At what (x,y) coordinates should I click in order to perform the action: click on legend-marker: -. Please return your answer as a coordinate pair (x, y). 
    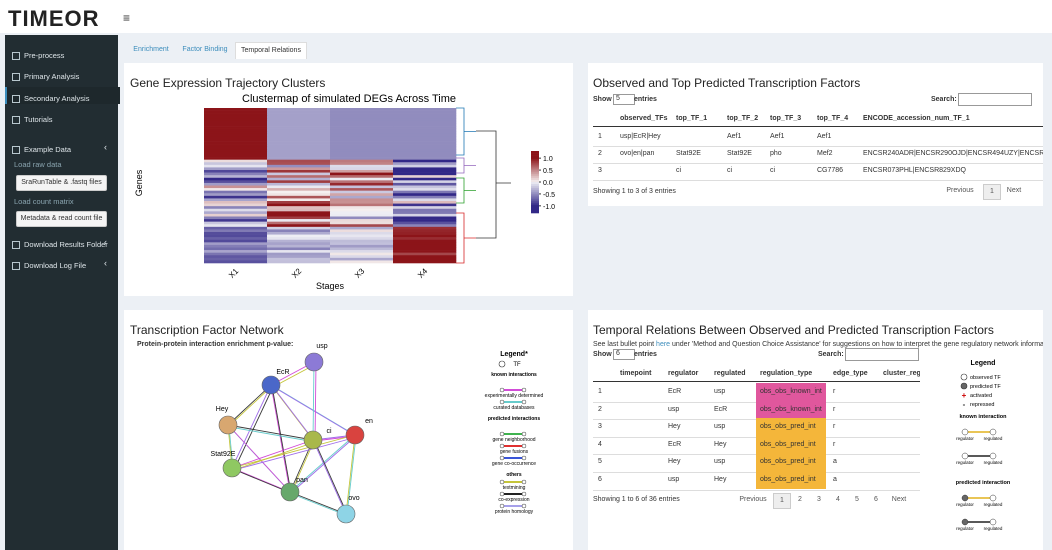
    Looking at the image, I should click on (964, 404).